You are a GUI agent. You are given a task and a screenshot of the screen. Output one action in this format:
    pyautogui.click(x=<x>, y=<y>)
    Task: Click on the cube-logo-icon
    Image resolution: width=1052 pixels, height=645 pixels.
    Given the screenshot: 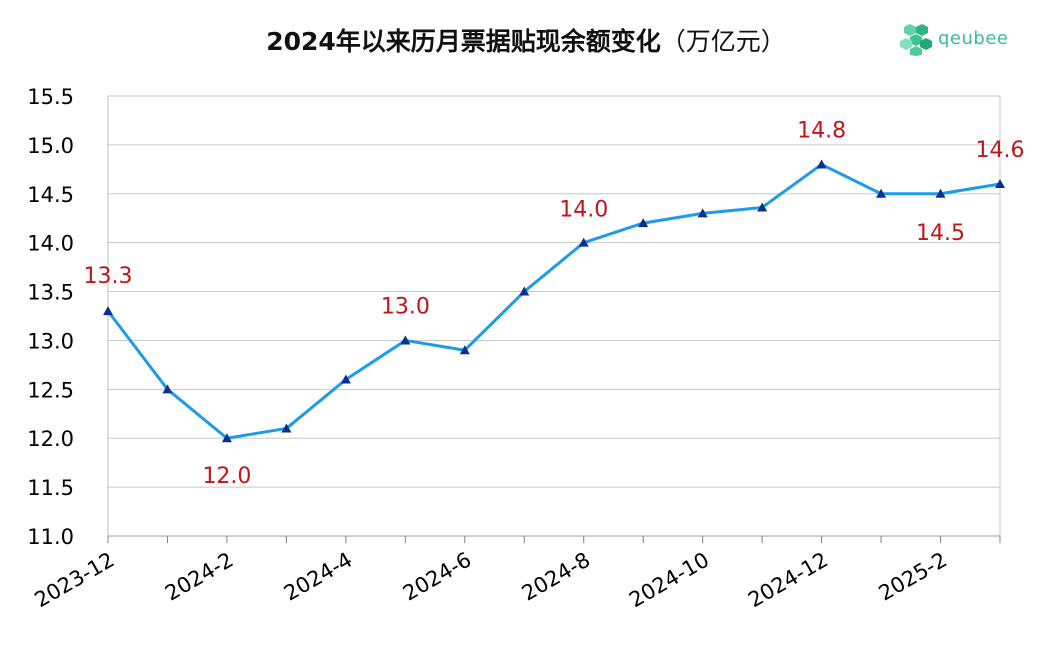 What is the action you would take?
    pyautogui.click(x=916, y=40)
    